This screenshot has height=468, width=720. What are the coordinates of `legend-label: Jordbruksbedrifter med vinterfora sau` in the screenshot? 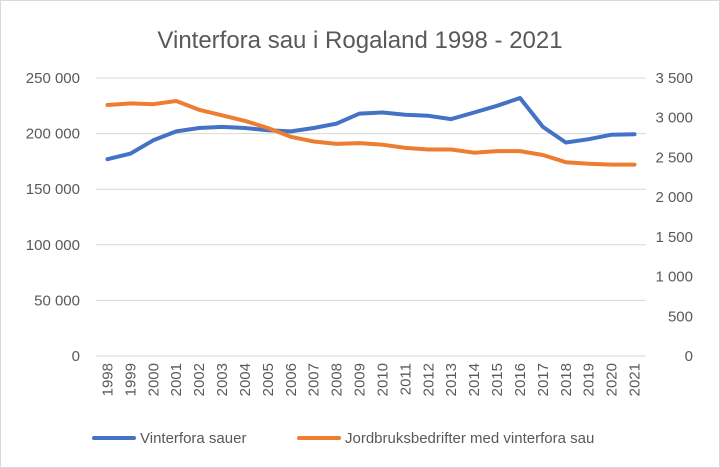 It's located at (469, 438).